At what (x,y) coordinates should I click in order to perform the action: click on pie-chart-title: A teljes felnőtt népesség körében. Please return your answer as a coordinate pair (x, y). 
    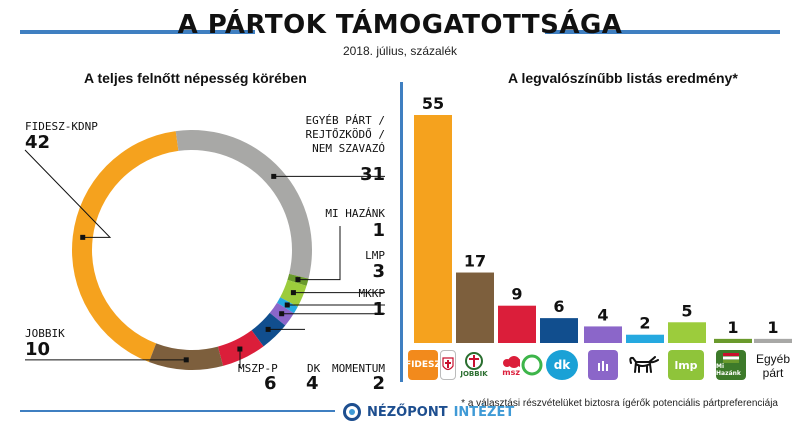
    Looking at the image, I should click on (195, 78).